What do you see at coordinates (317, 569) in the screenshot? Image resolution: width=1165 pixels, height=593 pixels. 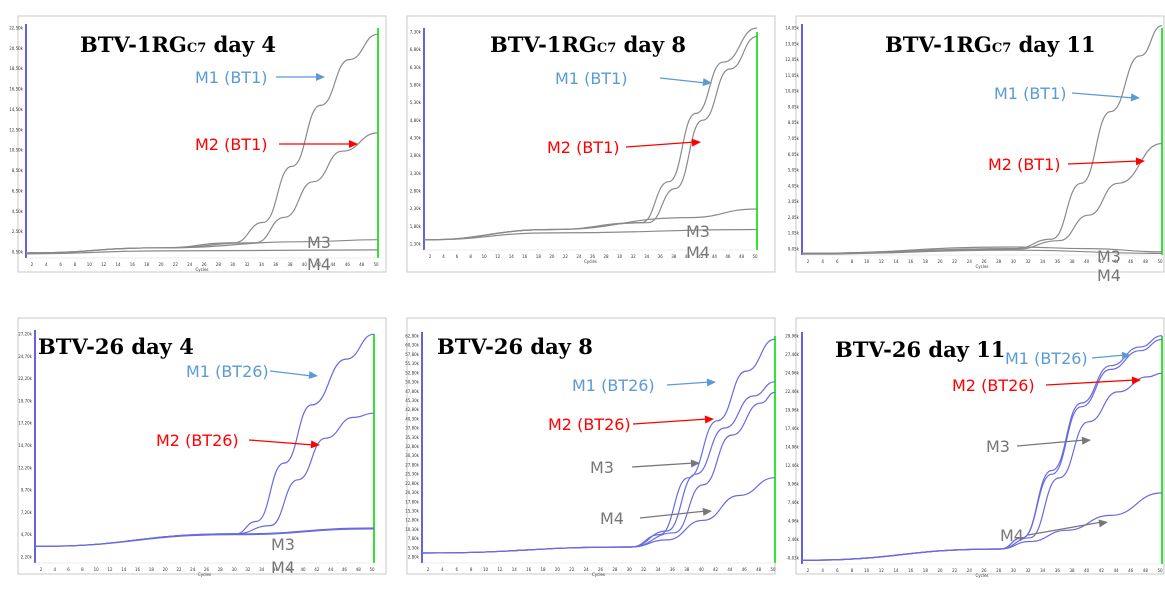 I see `x-tick-label: 42` at bounding box center [317, 569].